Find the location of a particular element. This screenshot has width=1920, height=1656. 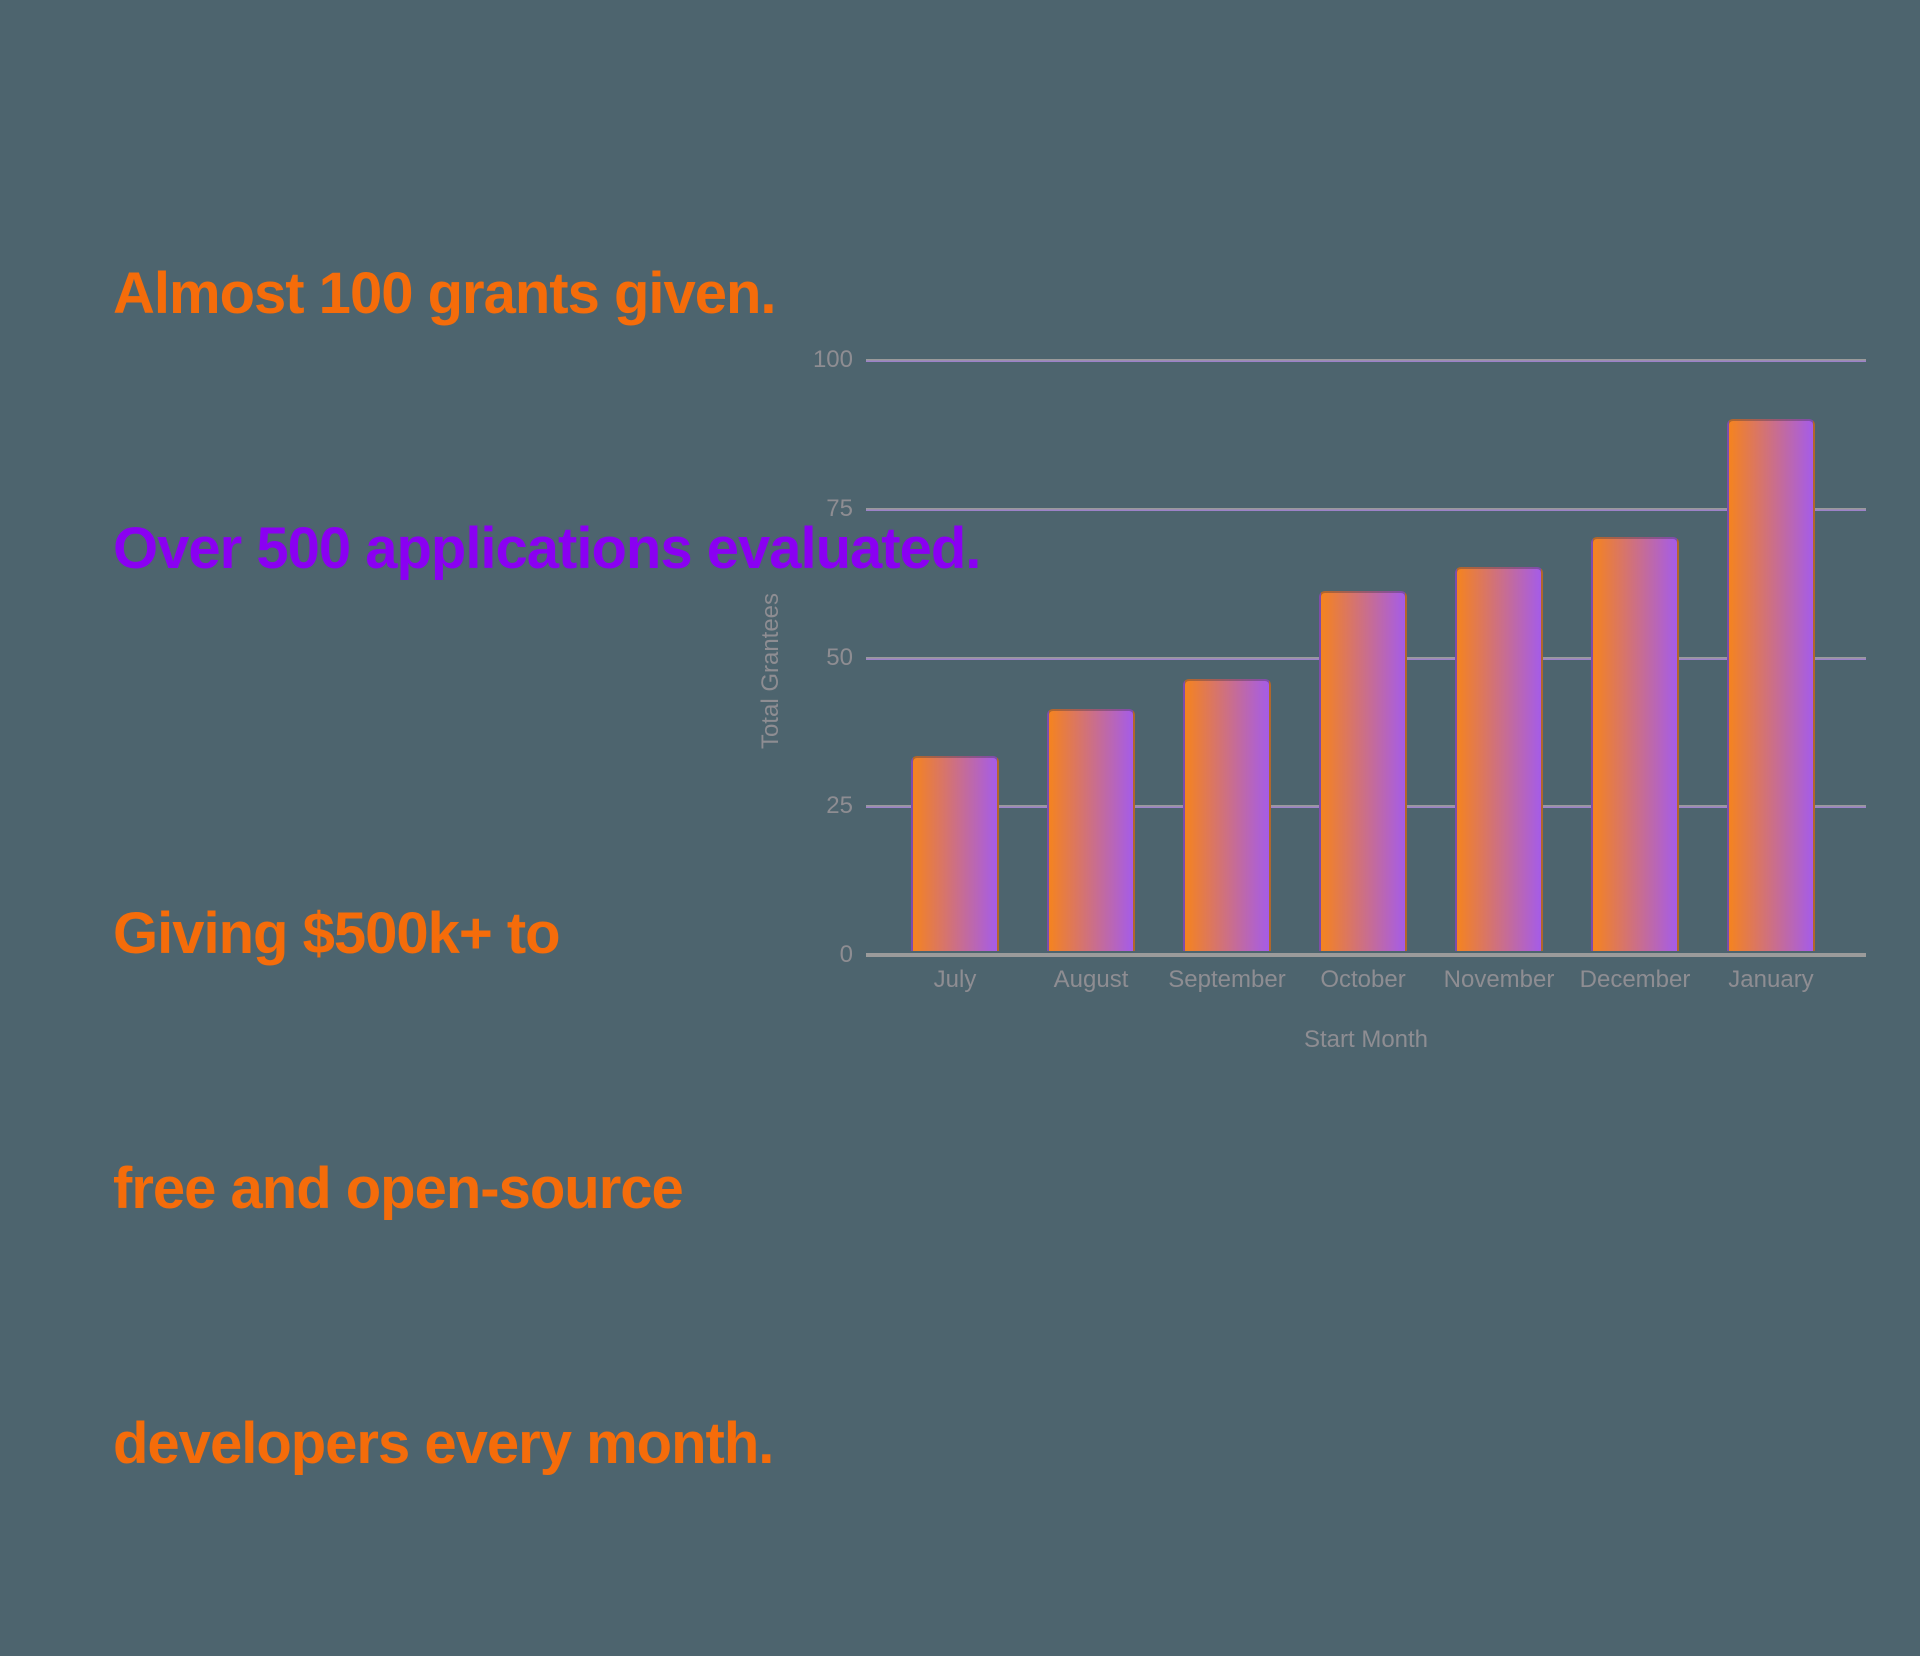

bar-september is located at coordinates (1227, 815).